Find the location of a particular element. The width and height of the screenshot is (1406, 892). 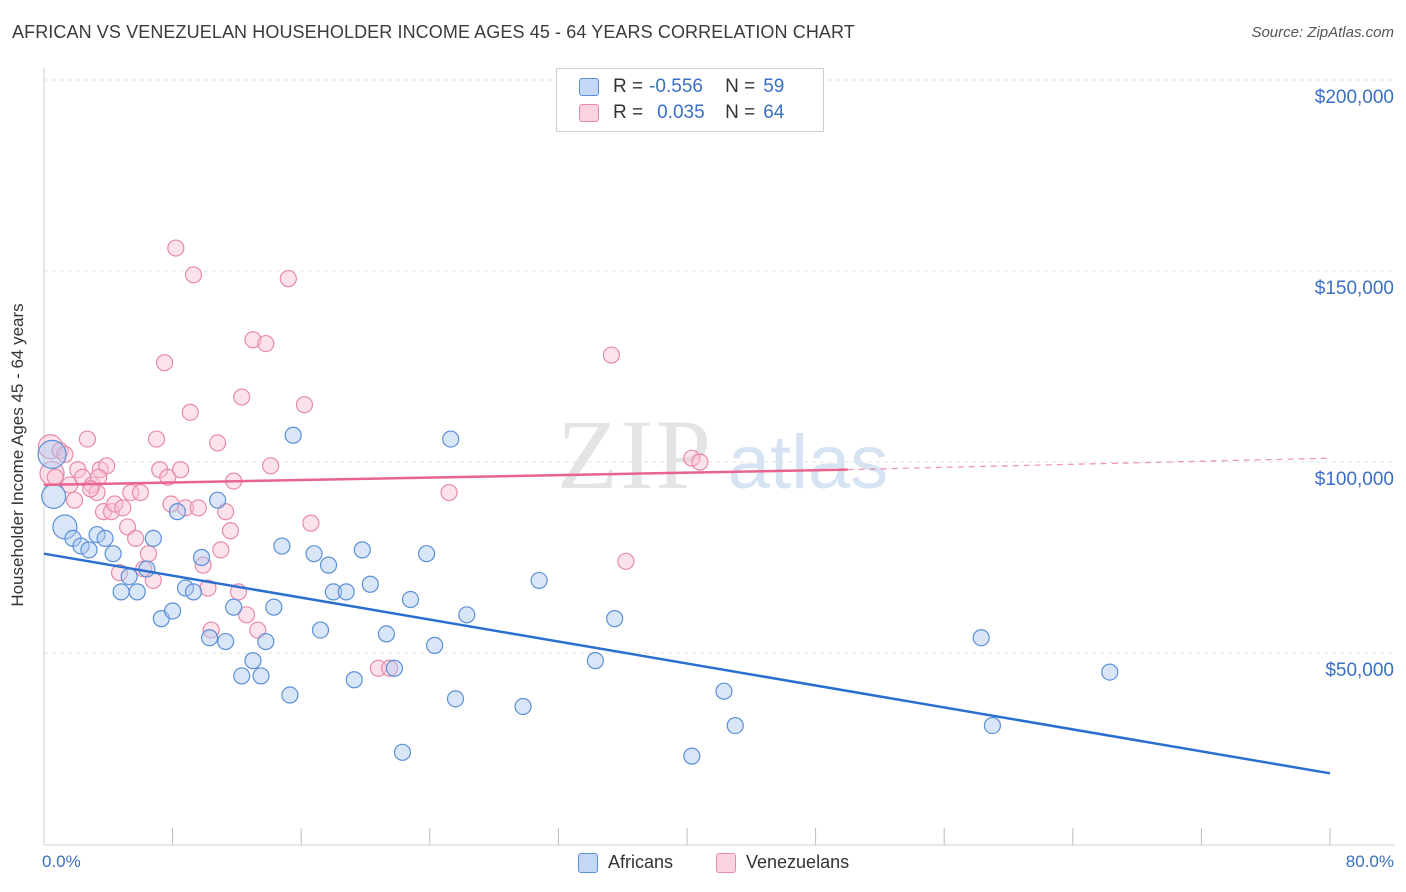

y-tick-50k: $50,000 is located at coordinates (1359, 670).